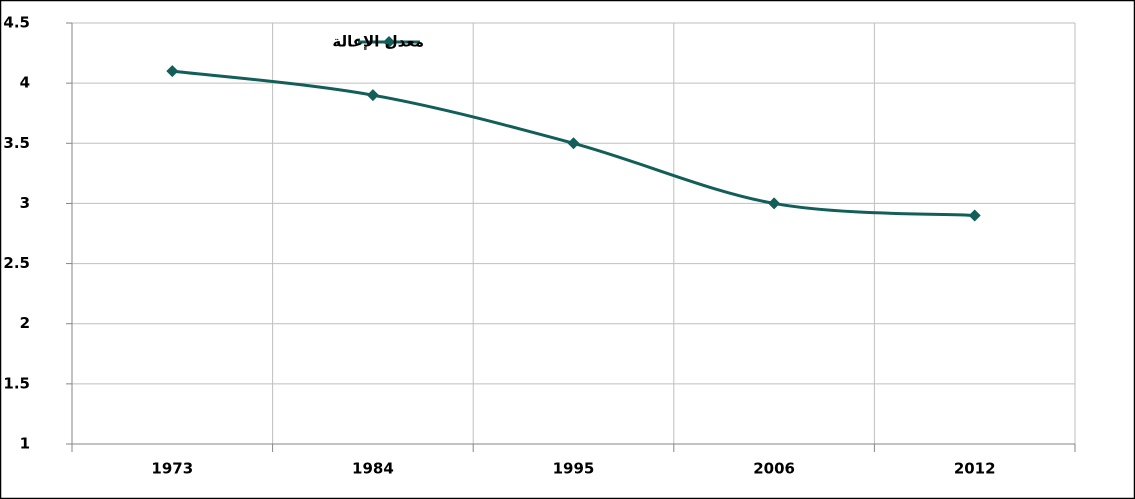 This screenshot has width=1135, height=499. What do you see at coordinates (16, 263) in the screenshot?
I see `y-tick-label: 2.5` at bounding box center [16, 263].